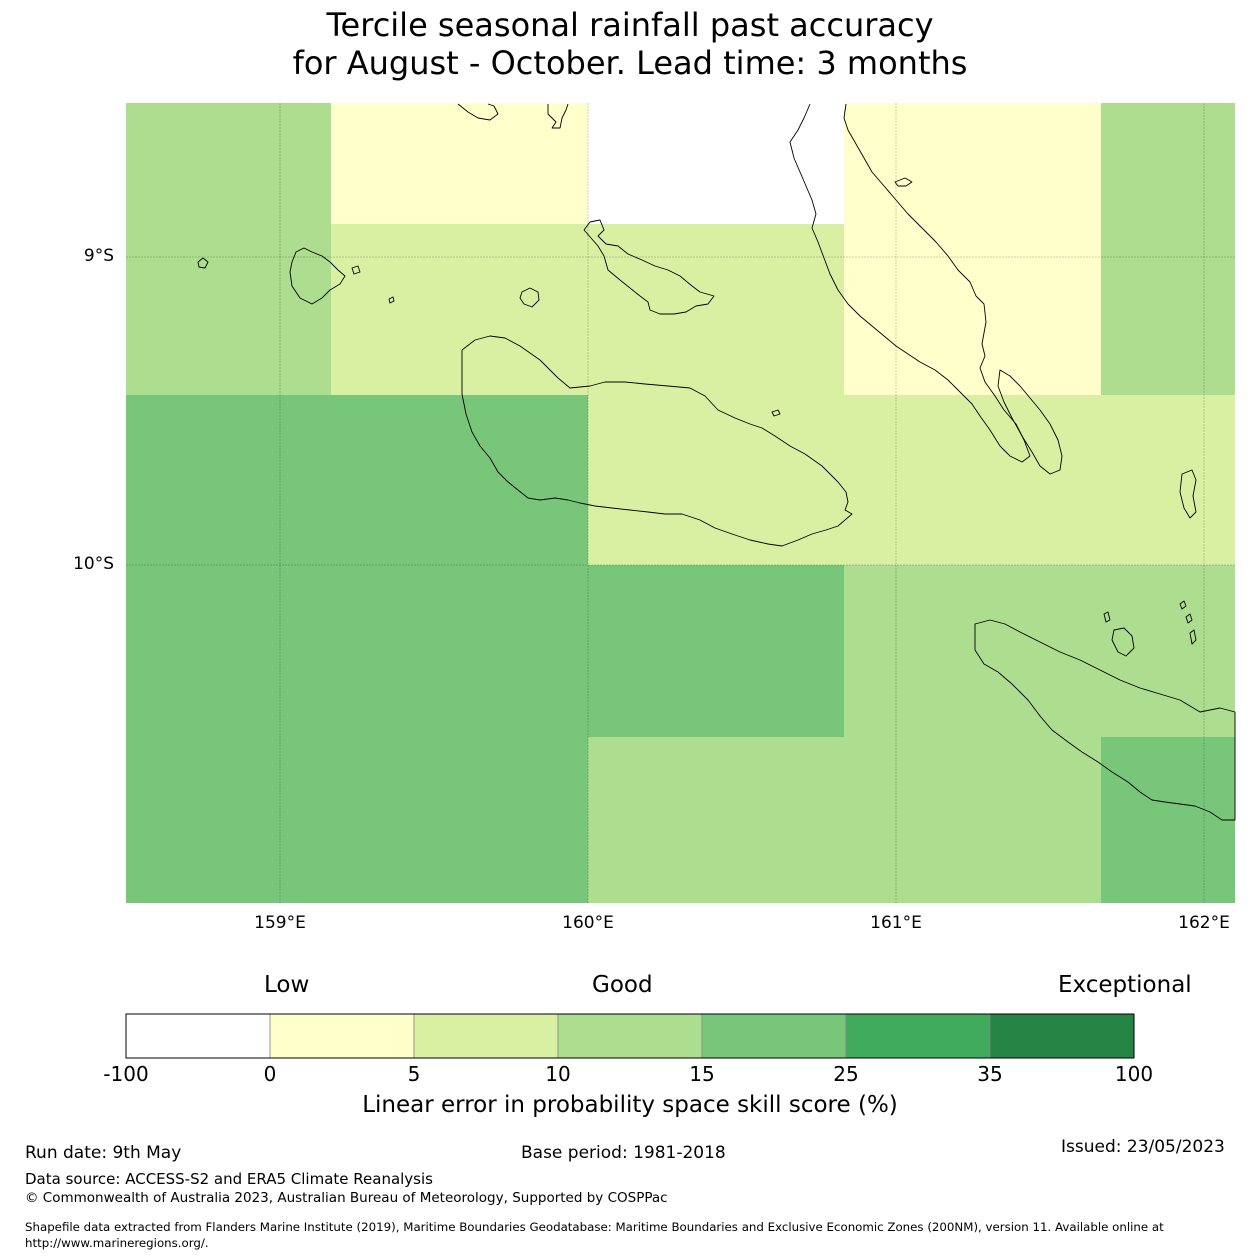 This screenshot has height=1260, width=1260. What do you see at coordinates (529, 297) in the screenshot?
I see `coast-savo-island` at bounding box center [529, 297].